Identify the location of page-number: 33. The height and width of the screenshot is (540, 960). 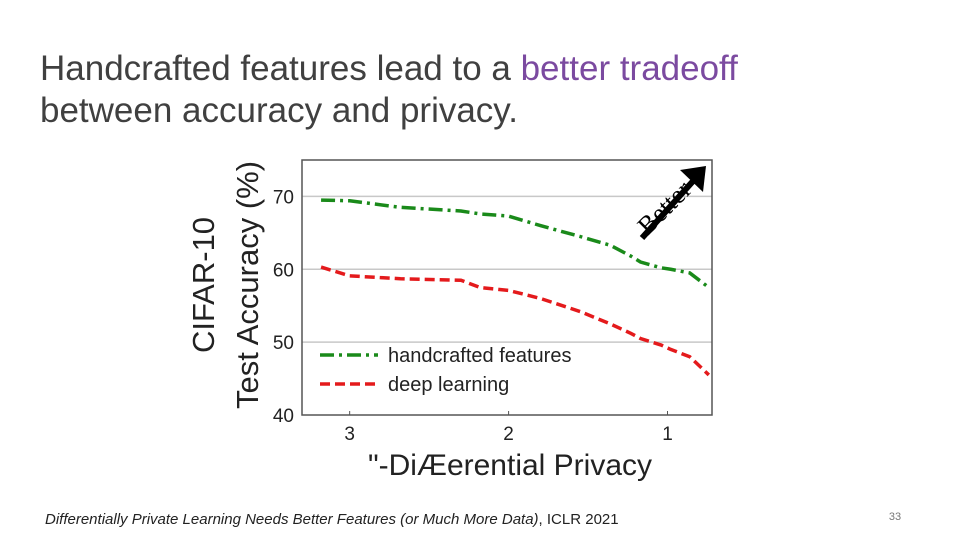
(895, 517).